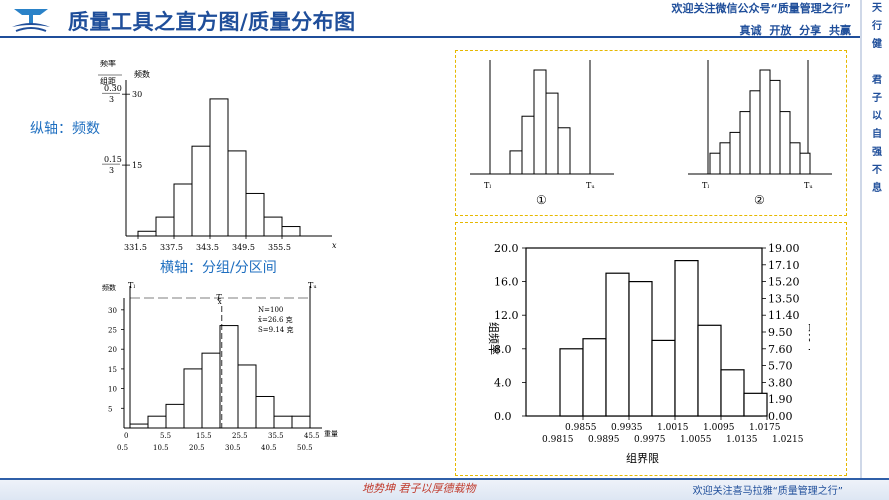 This screenshot has height=500, width=889. Describe the element at coordinates (761, 8) in the screenshot. I see `wechat-promo: 欢迎关注微信公众号“质量管理之行”` at that location.